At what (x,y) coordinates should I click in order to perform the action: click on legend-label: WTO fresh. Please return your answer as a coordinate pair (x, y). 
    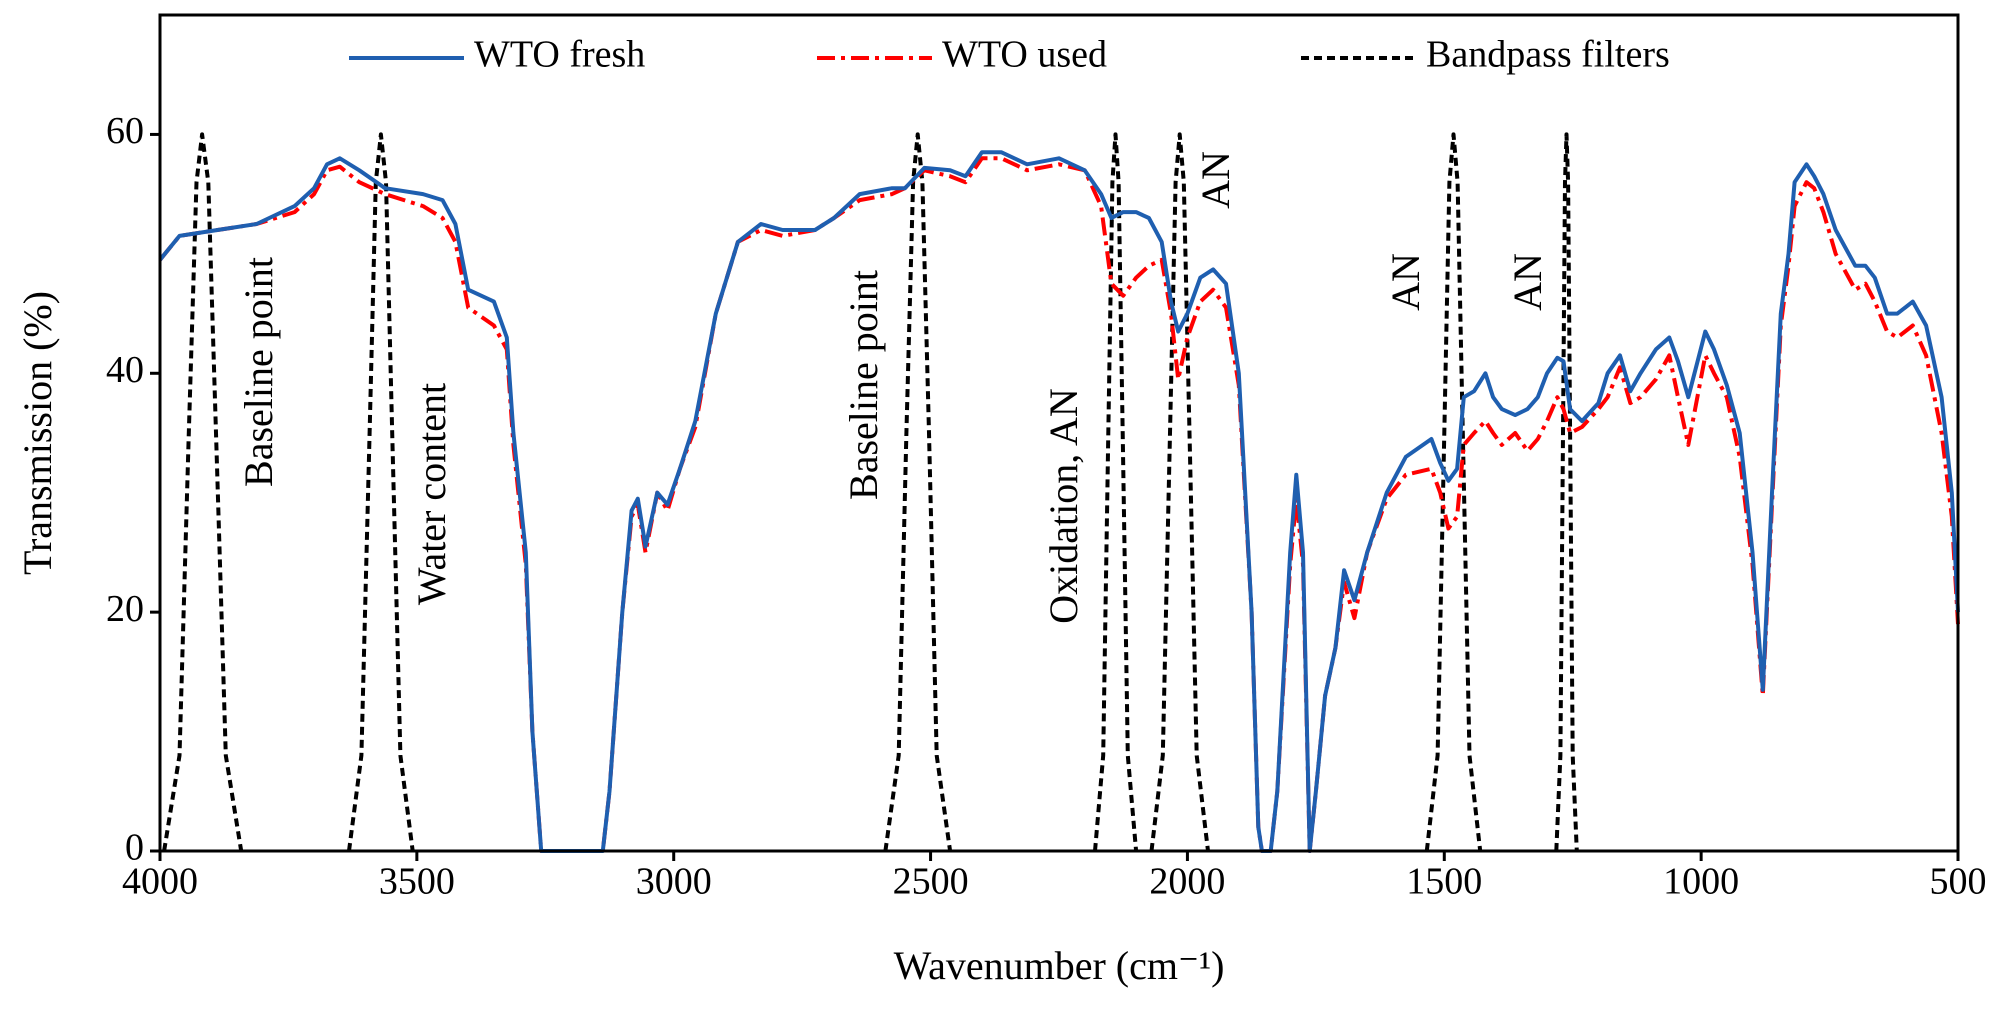
    Looking at the image, I should click on (559, 55).